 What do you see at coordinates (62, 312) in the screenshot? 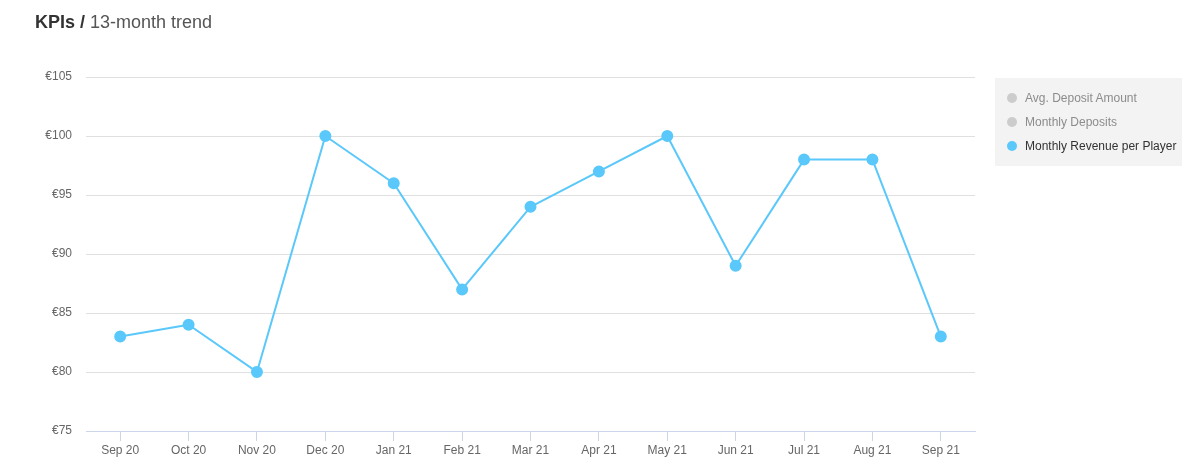
I see `y-tick-label: €85` at bounding box center [62, 312].